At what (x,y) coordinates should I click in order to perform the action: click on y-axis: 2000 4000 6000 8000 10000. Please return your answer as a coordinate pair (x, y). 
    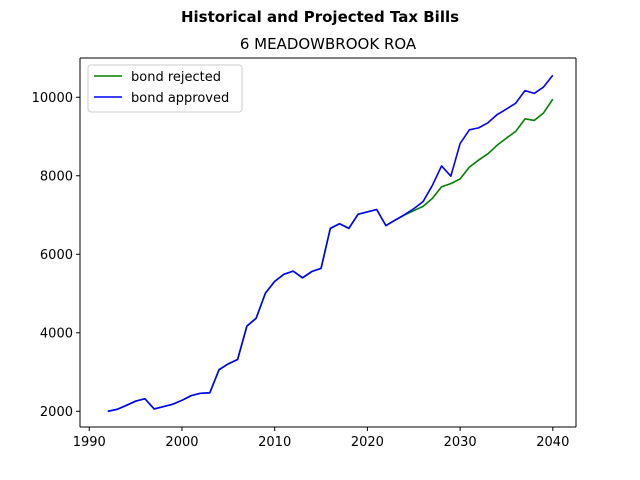
    Looking at the image, I should click on (56, 255).